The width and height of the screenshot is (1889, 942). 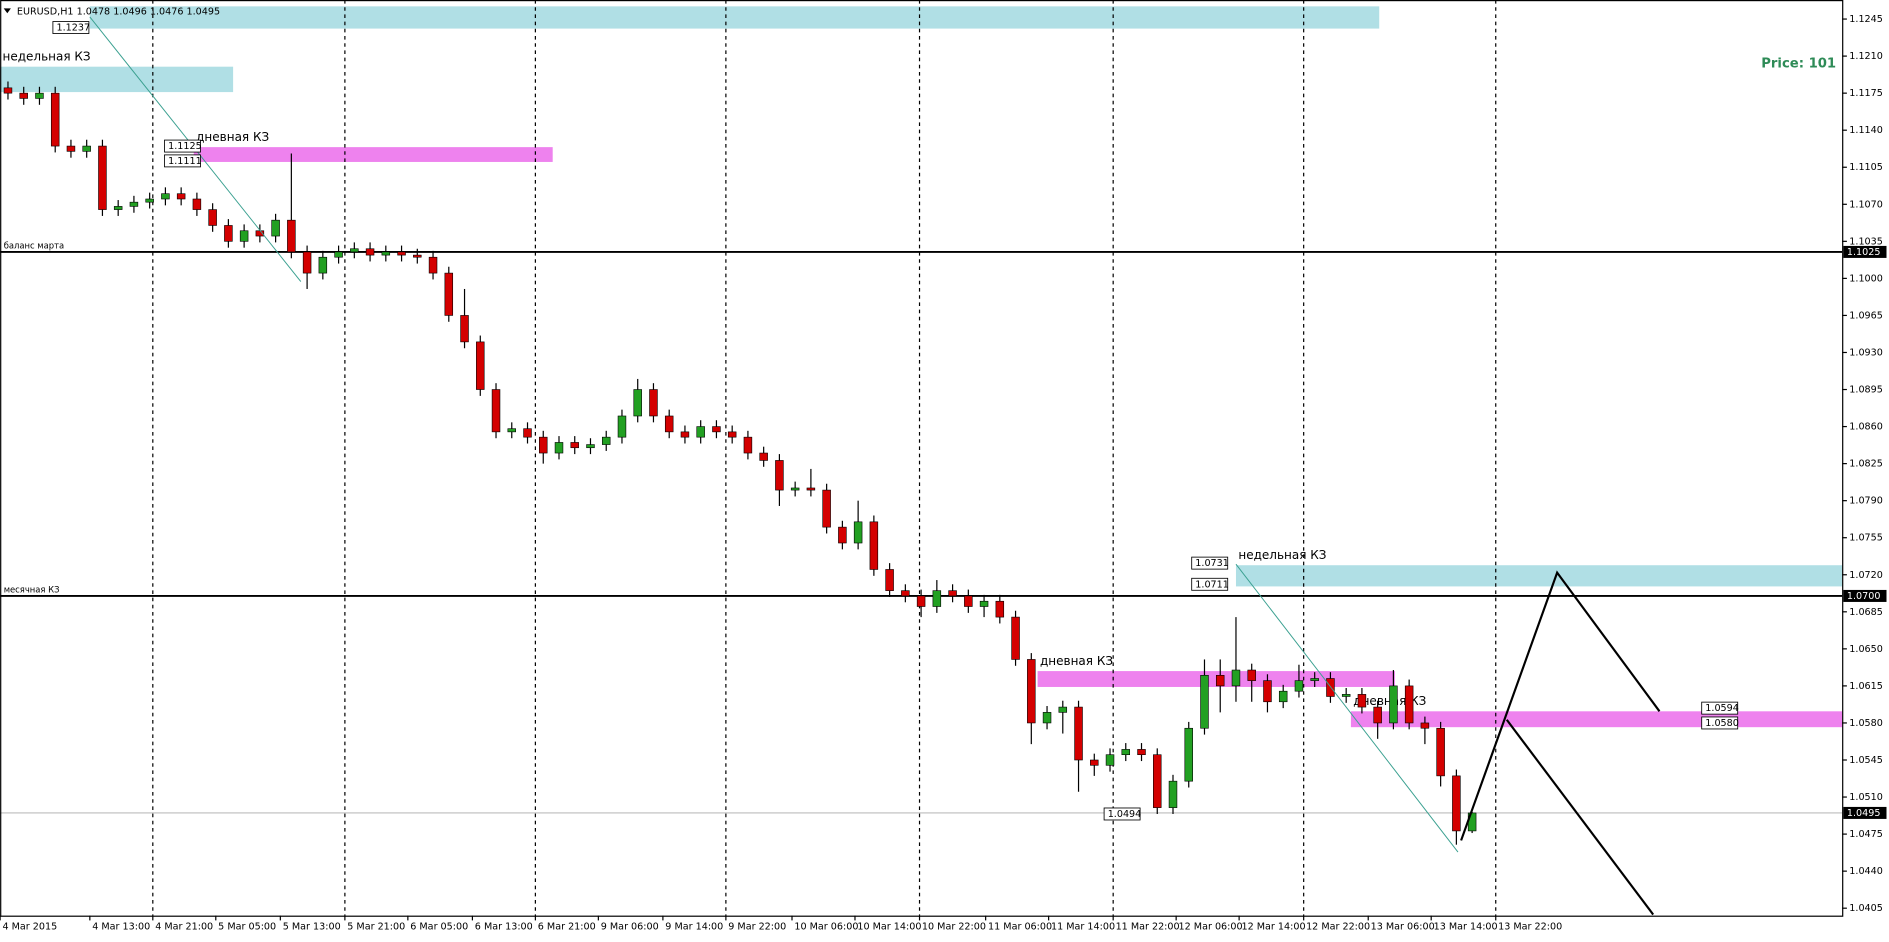 What do you see at coordinates (1866, 760) in the screenshot?
I see `y-tick-label: 1.0545` at bounding box center [1866, 760].